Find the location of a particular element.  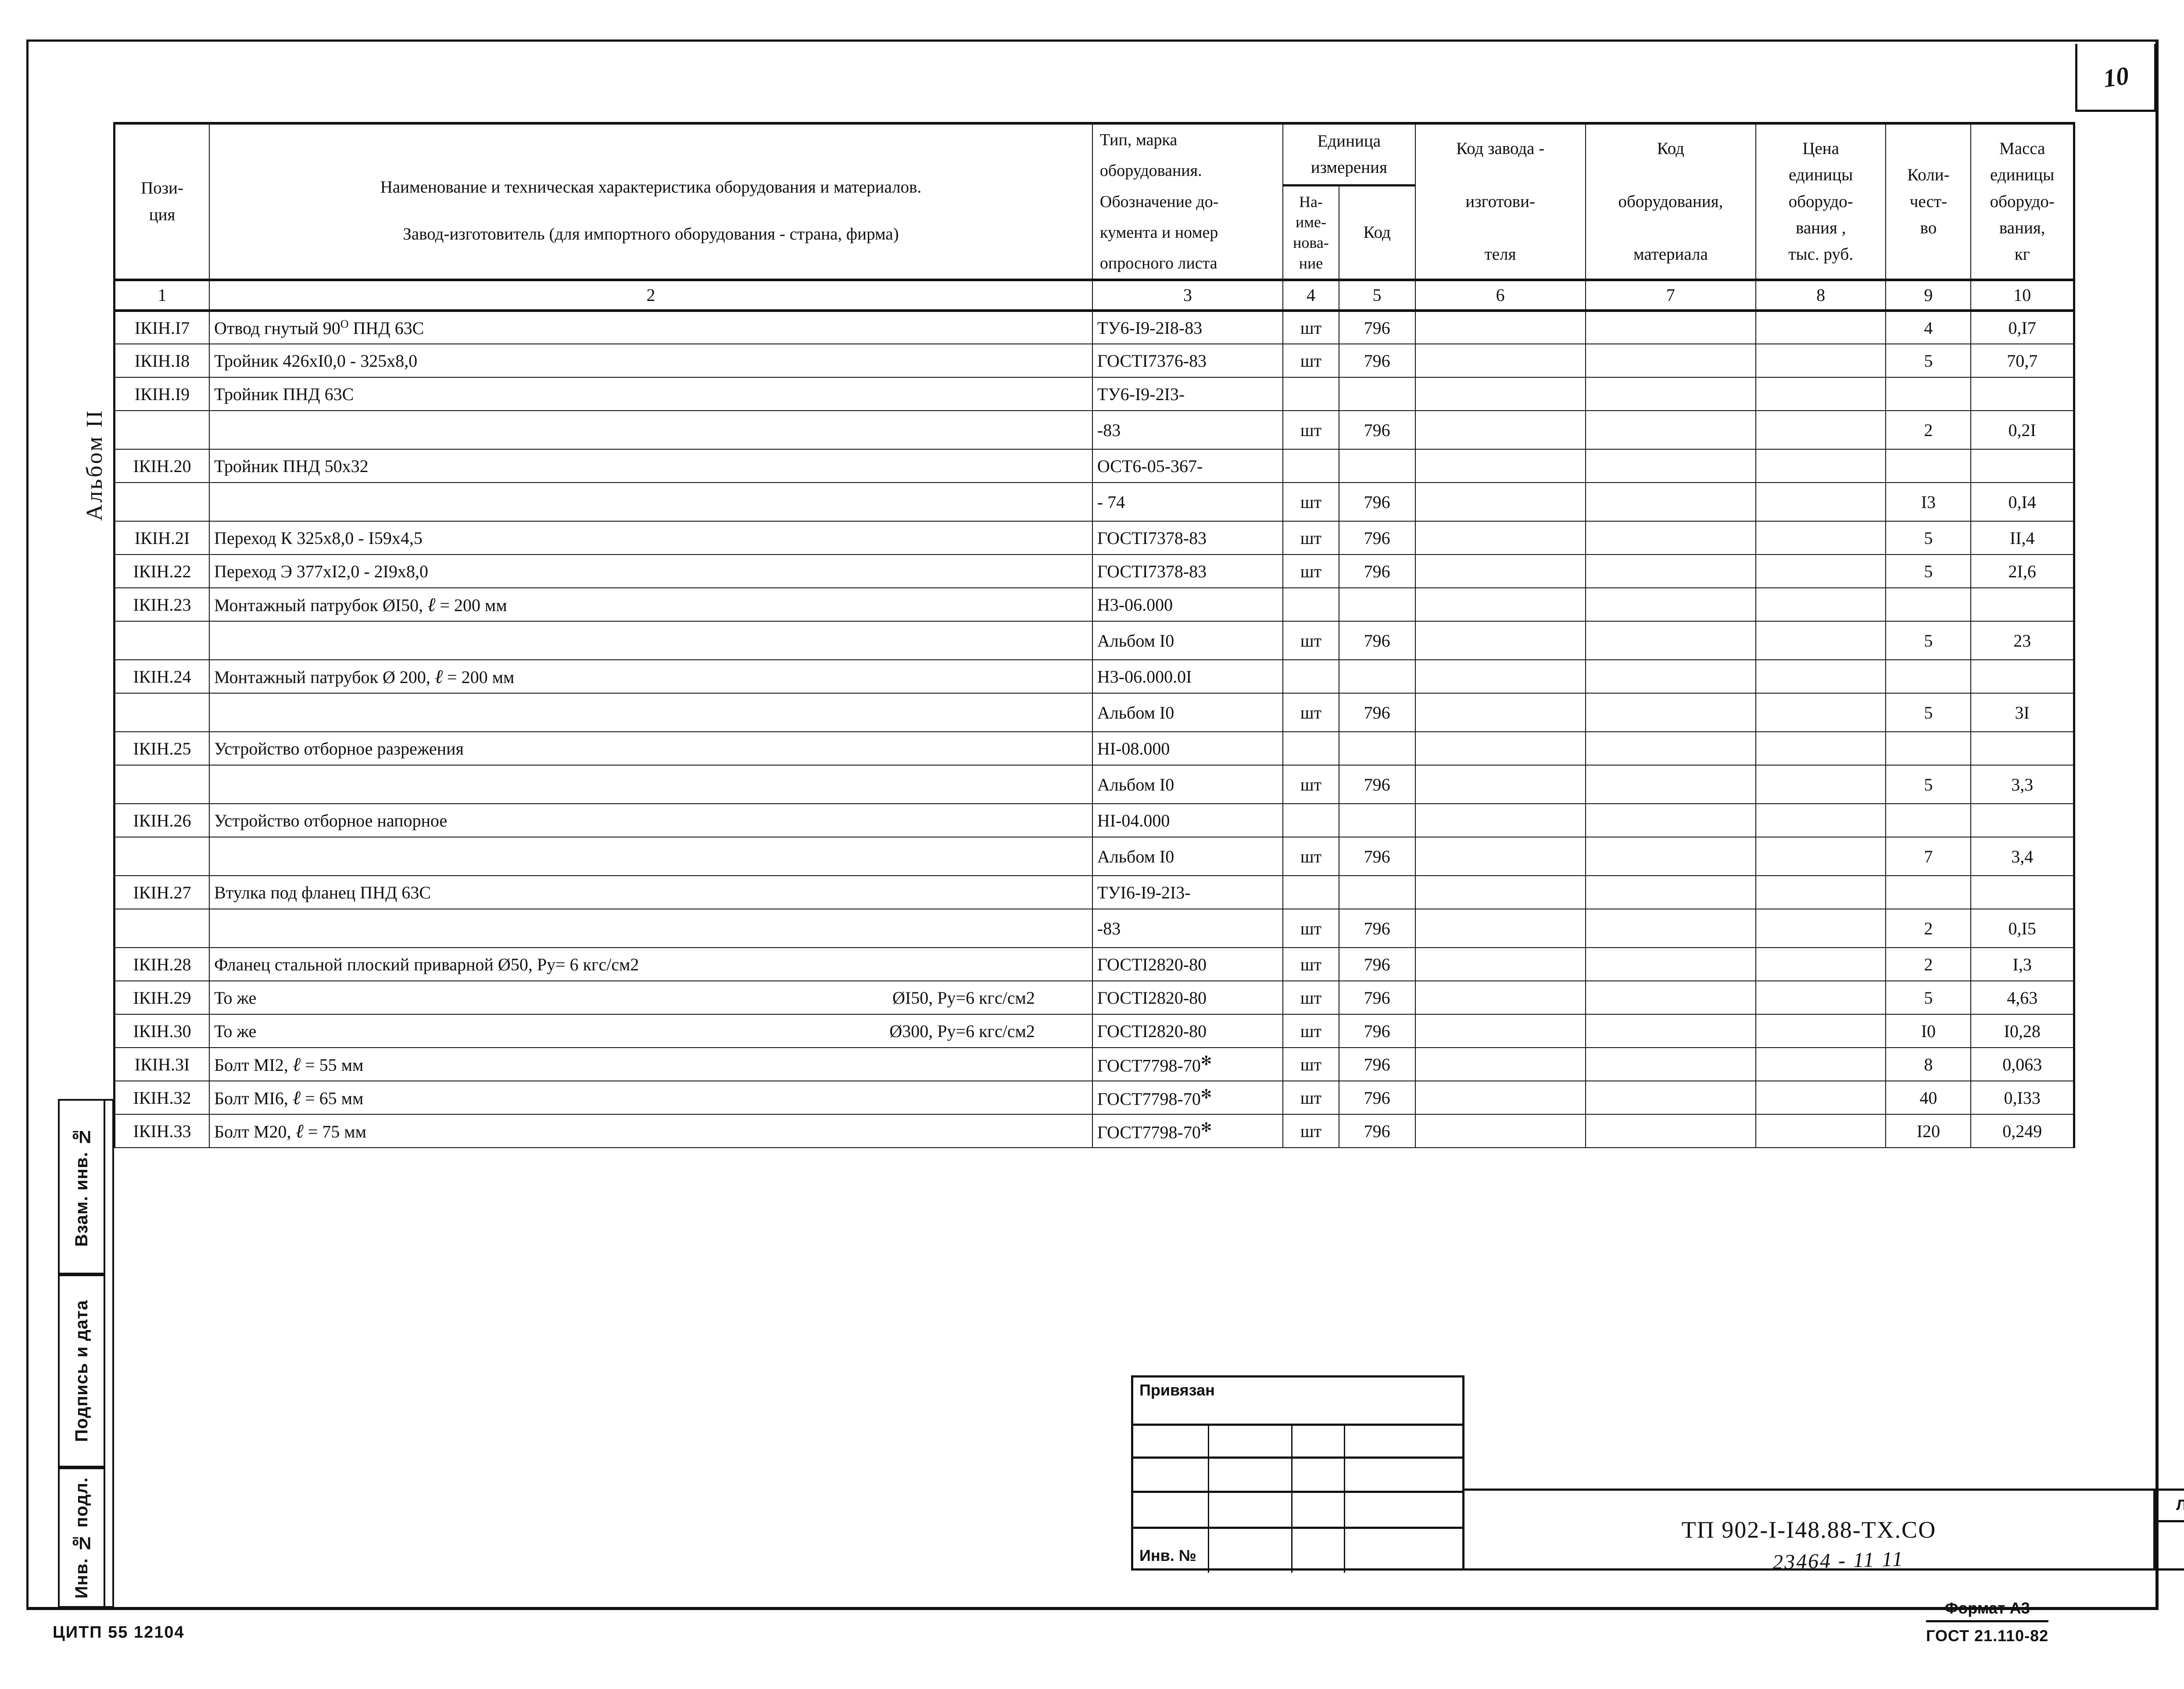

header-unit-name: На- име- нова- ние is located at coordinates (1310, 234).